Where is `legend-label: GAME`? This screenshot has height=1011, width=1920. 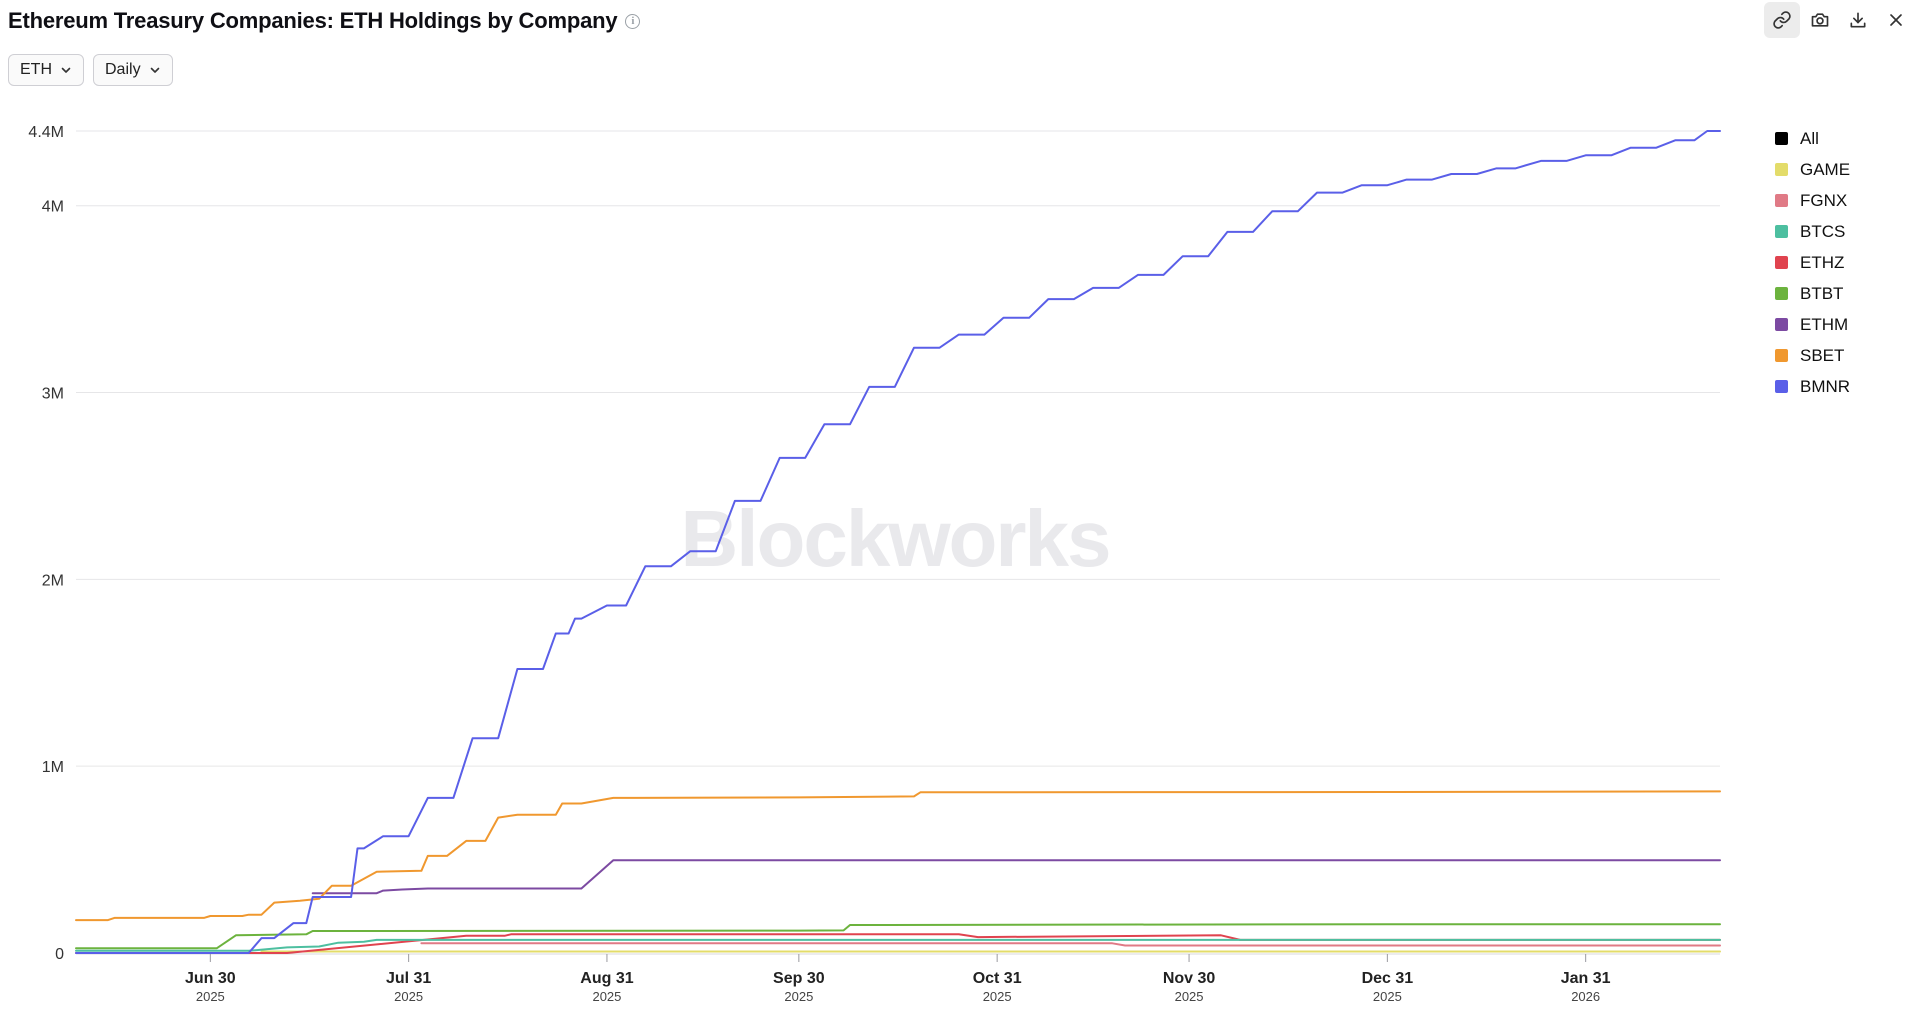
legend-label: GAME is located at coordinates (1825, 169).